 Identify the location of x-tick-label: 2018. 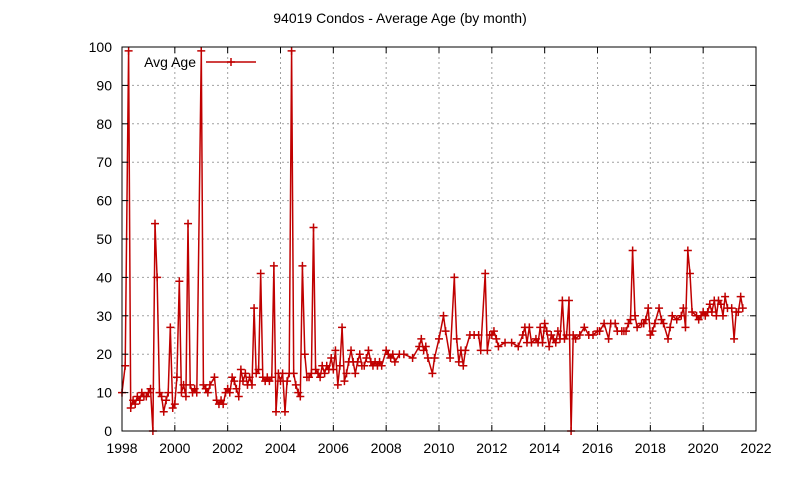
(650, 448).